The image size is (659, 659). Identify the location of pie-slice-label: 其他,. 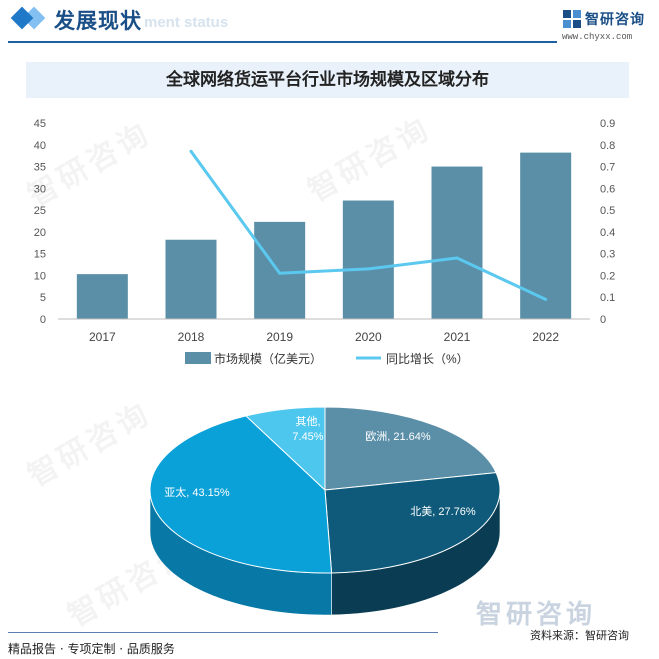
(307, 421).